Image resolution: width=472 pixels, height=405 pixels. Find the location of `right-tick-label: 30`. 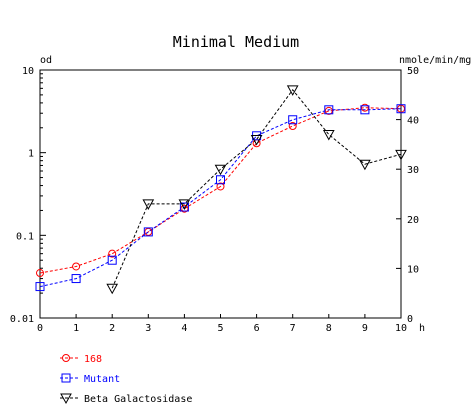

right-tick-label: 30 is located at coordinates (413, 170).